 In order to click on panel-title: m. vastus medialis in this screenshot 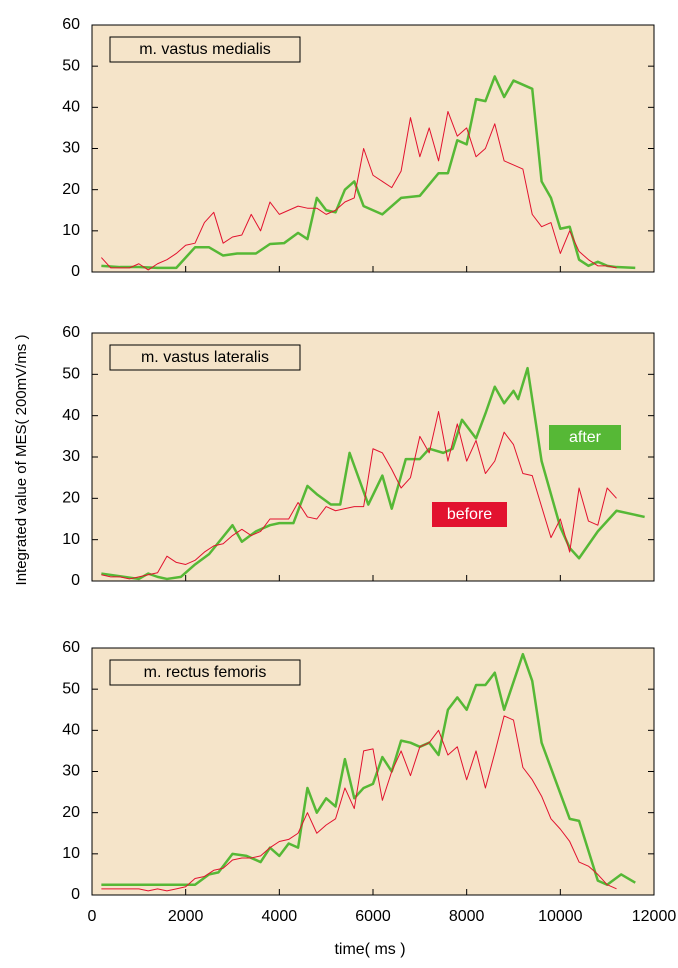, I will do `click(205, 49)`.